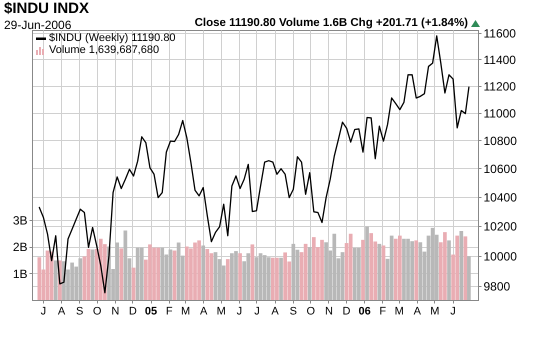 The image size is (560, 340). What do you see at coordinates (20, 273) in the screenshot?
I see `y-tick-label: 1B` at bounding box center [20, 273].